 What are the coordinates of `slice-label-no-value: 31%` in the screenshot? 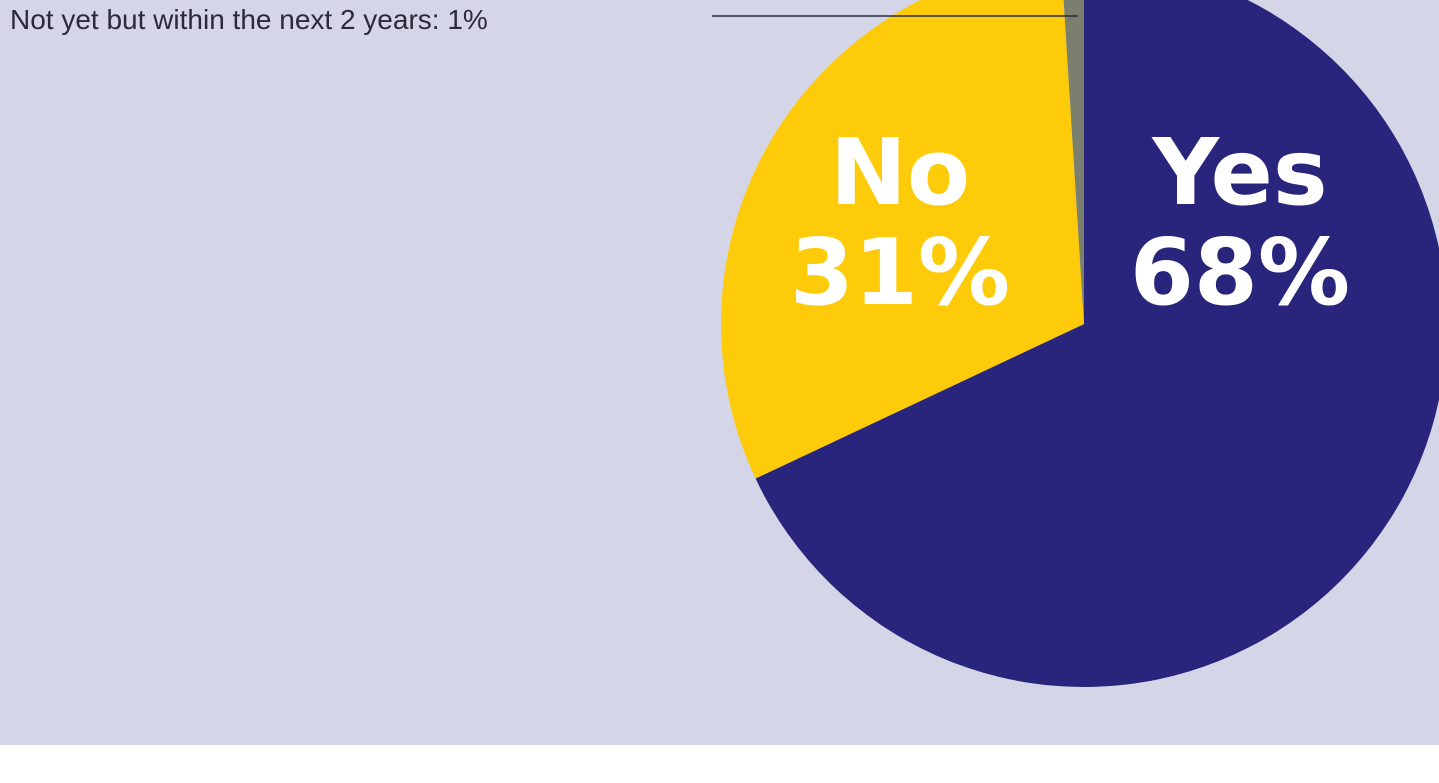 It's located at (900, 272).